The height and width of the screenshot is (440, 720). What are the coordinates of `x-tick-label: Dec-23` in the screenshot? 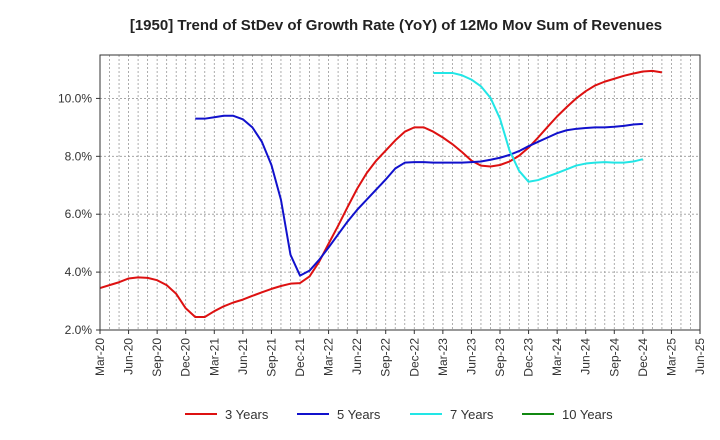 It's located at (529, 357).